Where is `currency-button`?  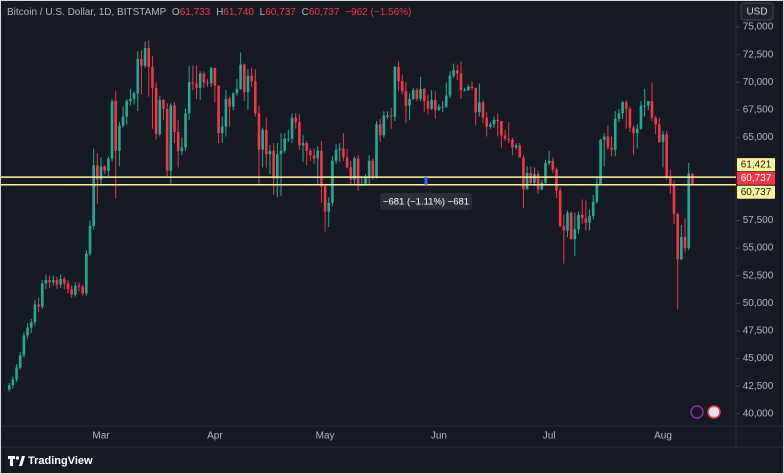 currency-button is located at coordinates (757, 11).